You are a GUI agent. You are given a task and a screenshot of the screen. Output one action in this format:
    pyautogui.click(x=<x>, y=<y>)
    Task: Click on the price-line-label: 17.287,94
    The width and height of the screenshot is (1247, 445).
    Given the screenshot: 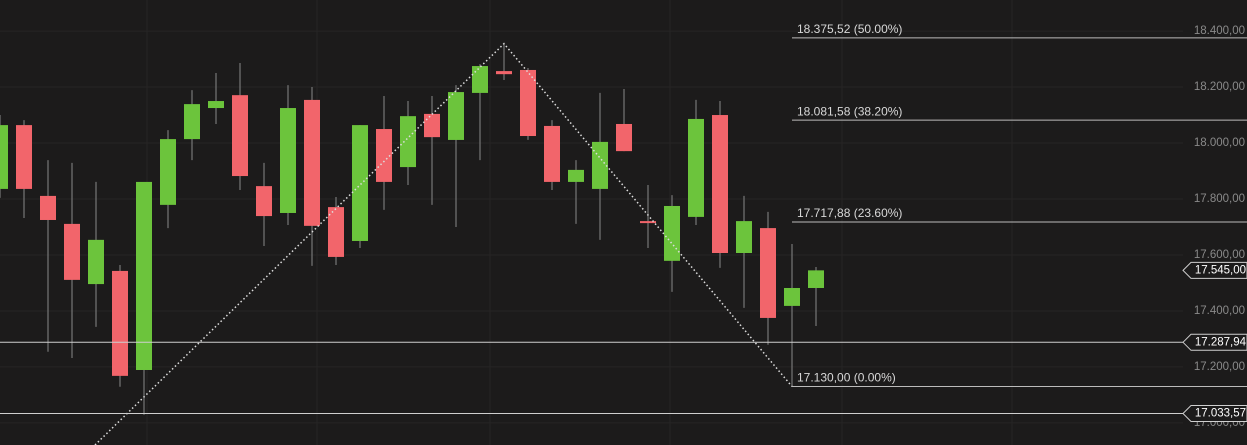 What is the action you would take?
    pyautogui.click(x=1221, y=342)
    